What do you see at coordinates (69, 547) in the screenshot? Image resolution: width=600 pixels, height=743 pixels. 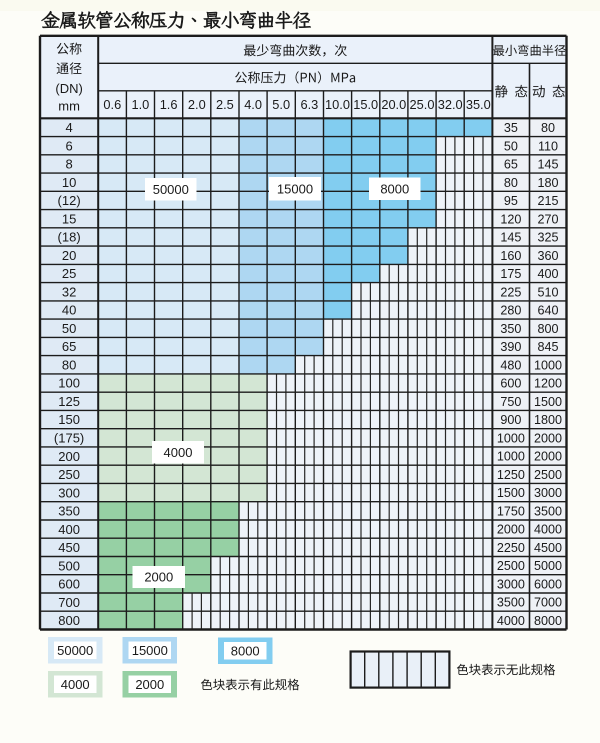 I see `svg-text: 450` at bounding box center [69, 547].